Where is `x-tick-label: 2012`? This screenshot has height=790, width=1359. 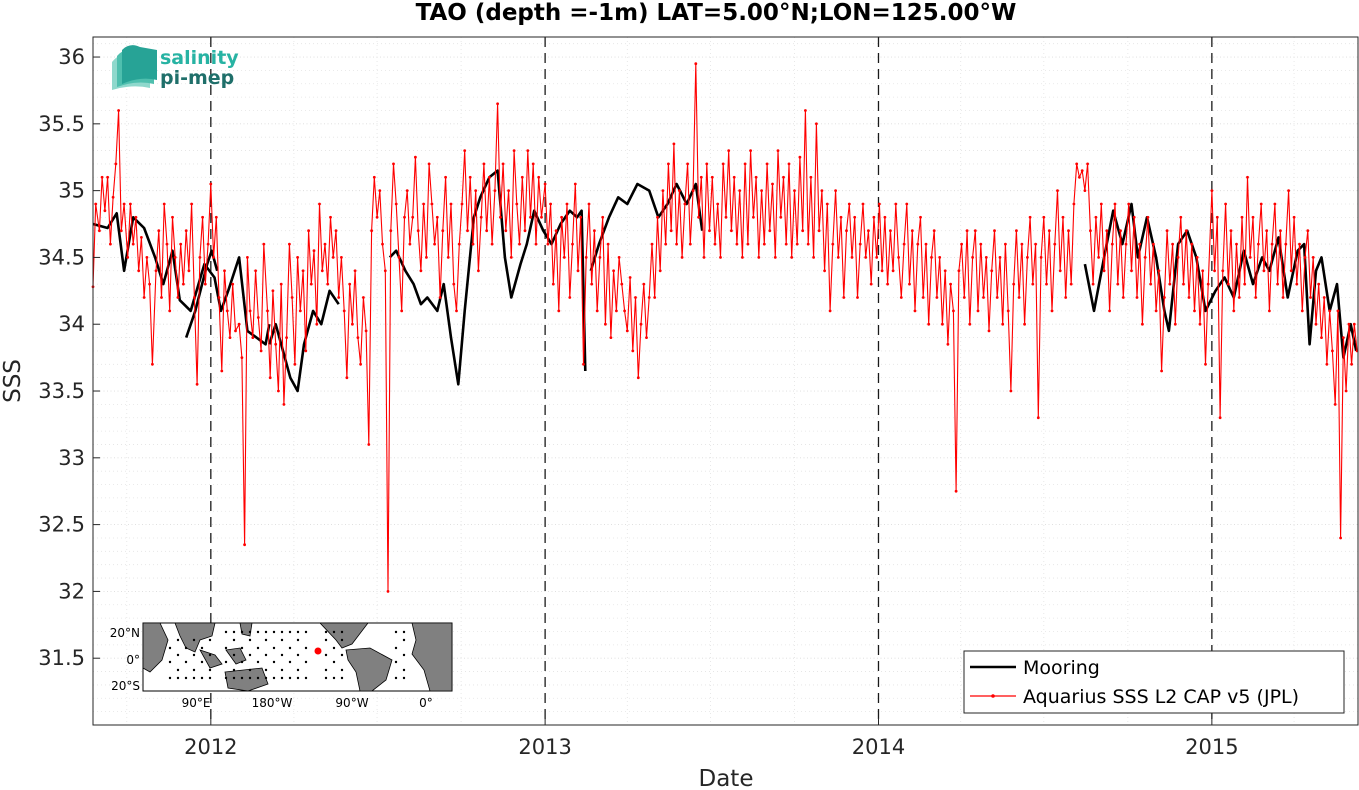
x-tick-label: 2012 is located at coordinates (210, 747).